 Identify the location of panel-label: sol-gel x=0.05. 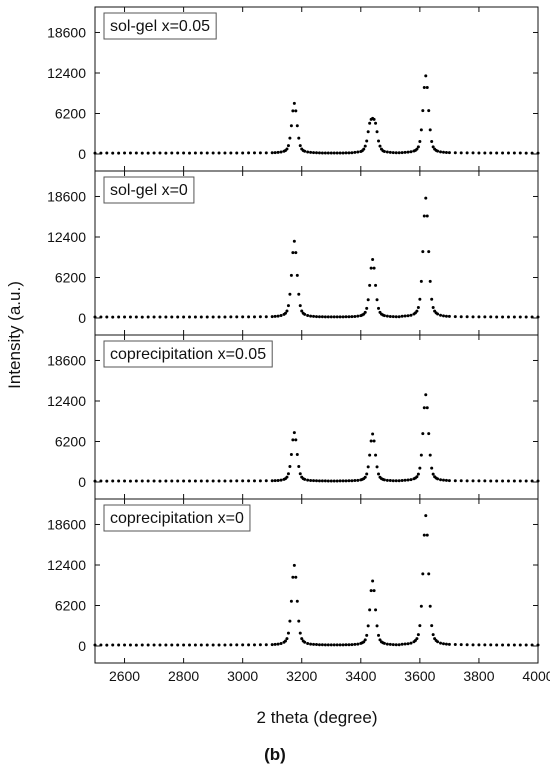
(160, 26).